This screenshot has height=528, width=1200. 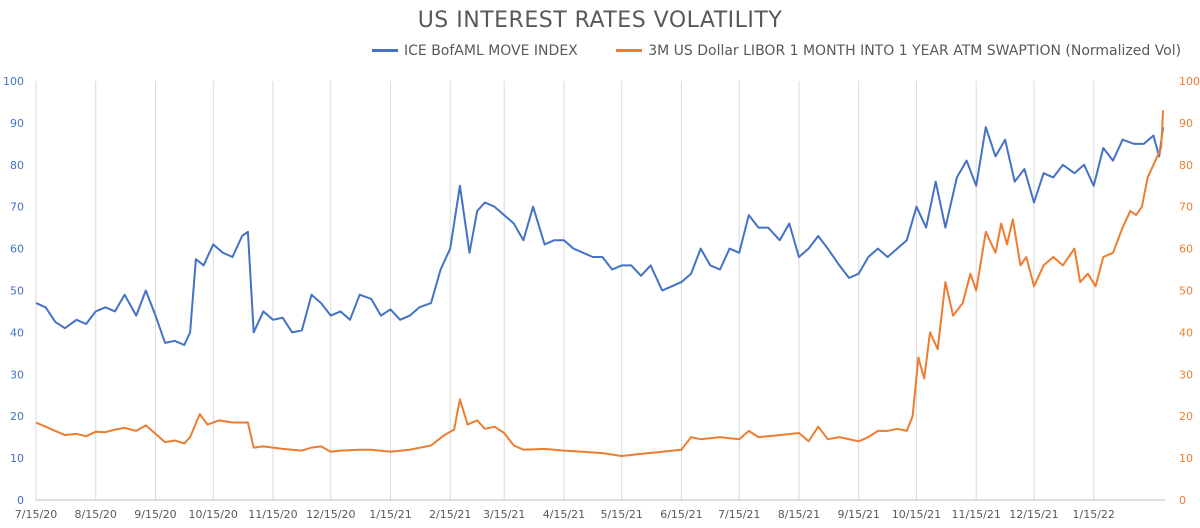 I want to click on legend-item-move: ICE BofAML MOVE INDEX, so click(x=475, y=51).